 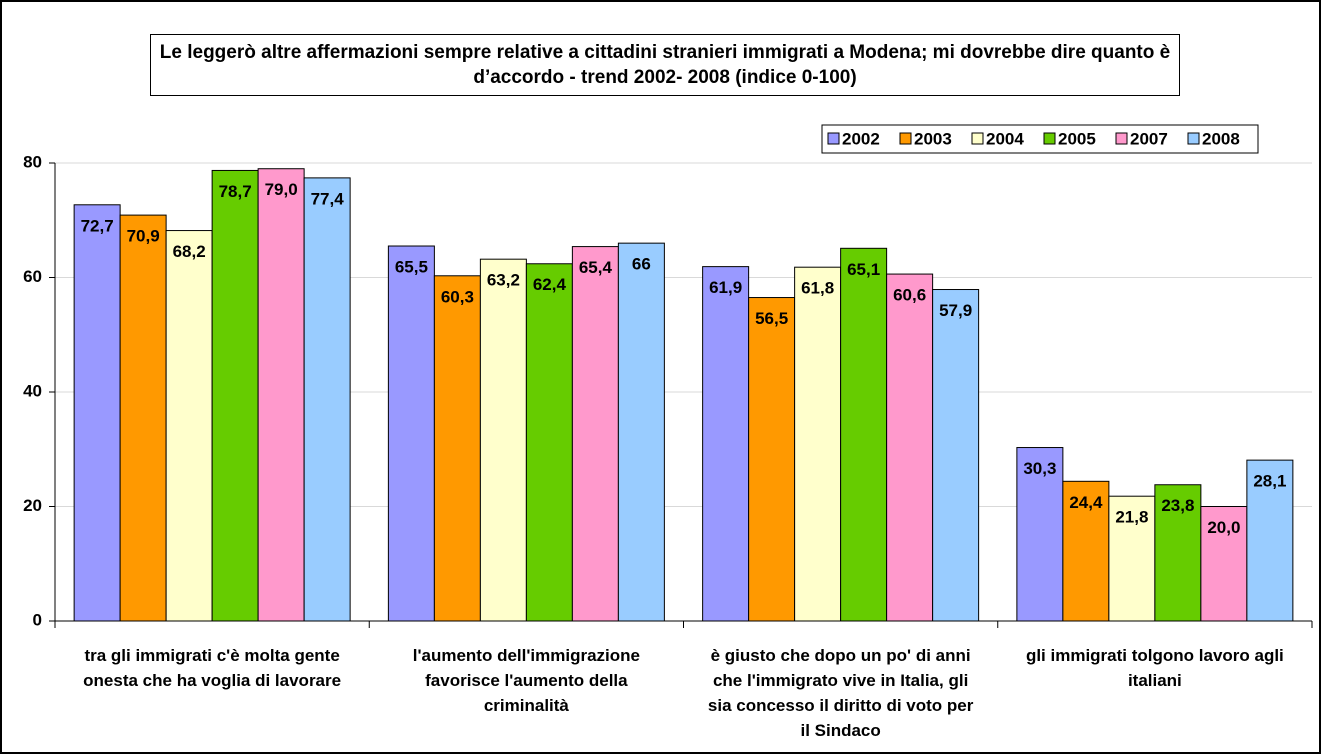 What do you see at coordinates (861, 138) in the screenshot?
I see `legend-label: 2002` at bounding box center [861, 138].